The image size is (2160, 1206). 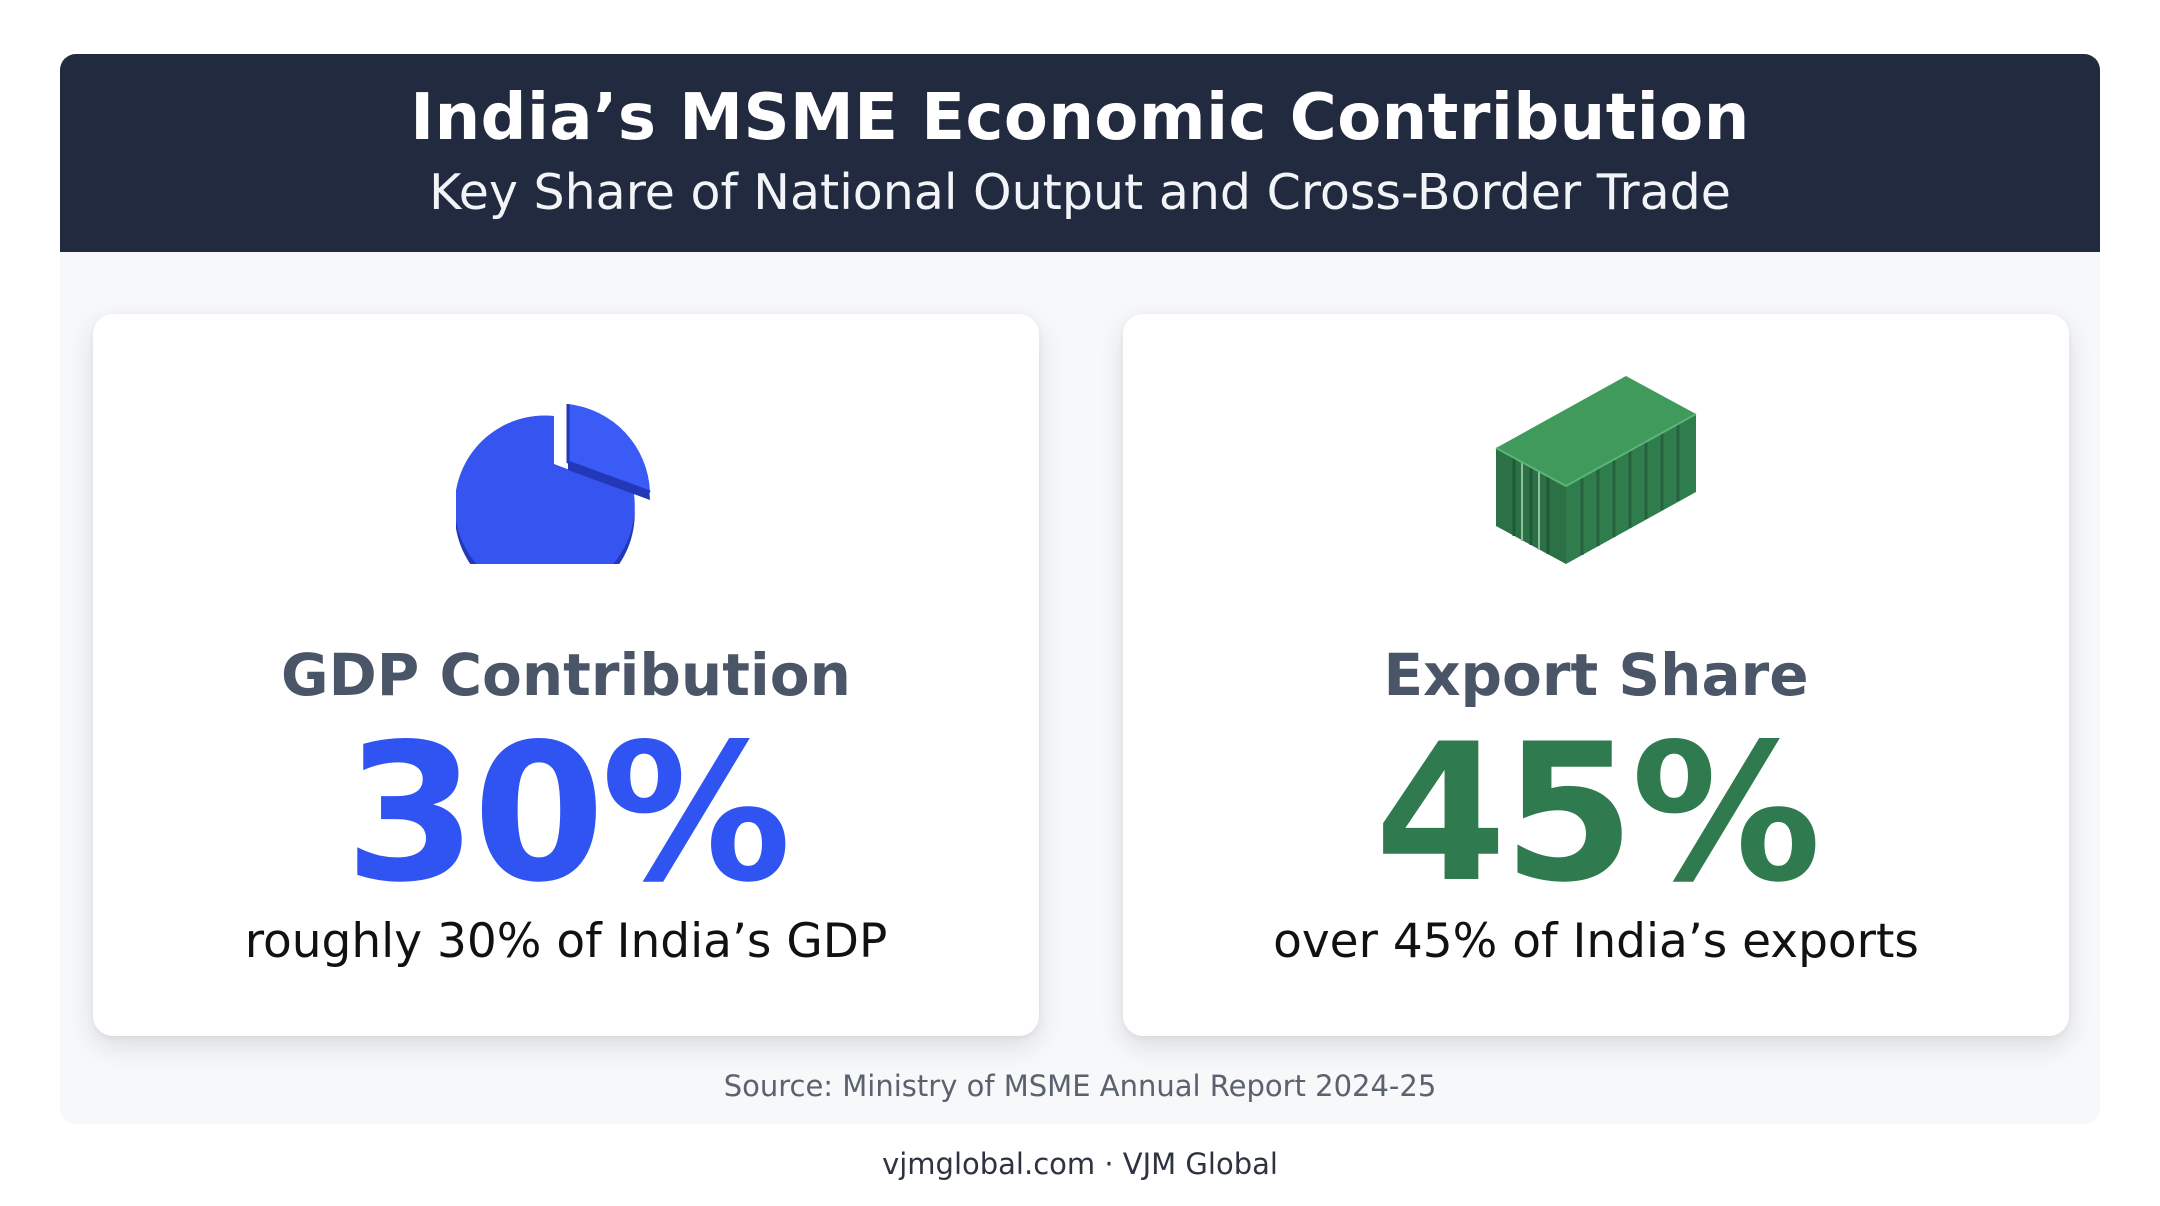 I want to click on export-share-value: 45%, so click(x=1598, y=813).